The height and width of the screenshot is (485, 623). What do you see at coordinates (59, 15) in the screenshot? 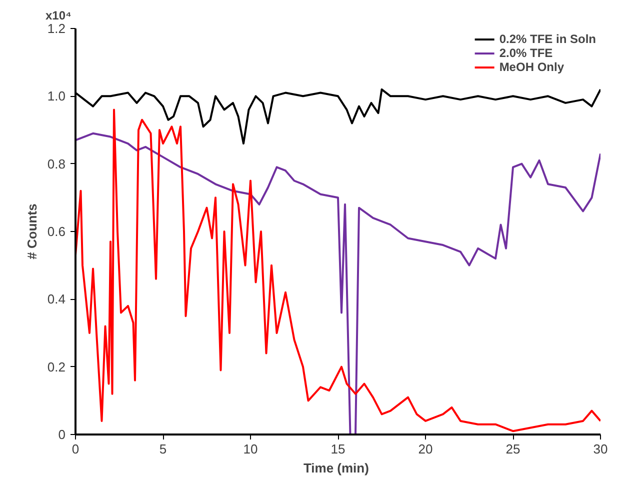
I see `text: x10⁴` at bounding box center [59, 15].